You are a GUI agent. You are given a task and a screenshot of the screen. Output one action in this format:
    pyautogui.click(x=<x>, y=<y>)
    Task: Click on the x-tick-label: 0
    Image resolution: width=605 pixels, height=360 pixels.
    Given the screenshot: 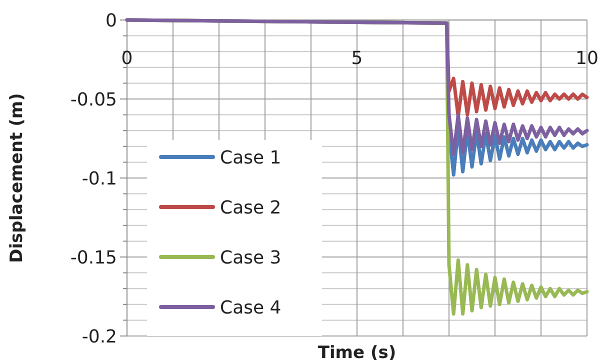 What is the action you would take?
    pyautogui.click(x=127, y=58)
    